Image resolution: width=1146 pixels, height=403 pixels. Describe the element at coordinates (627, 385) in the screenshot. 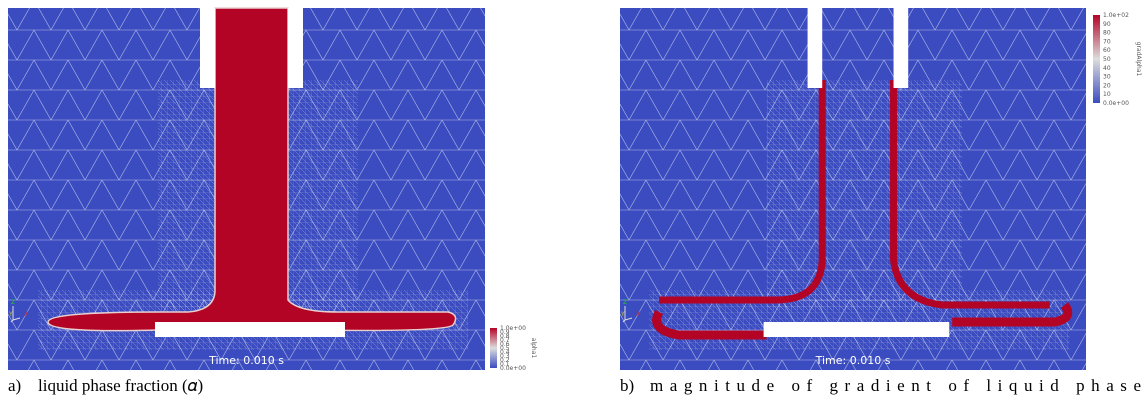

I see `caption-label: b)` at that location.